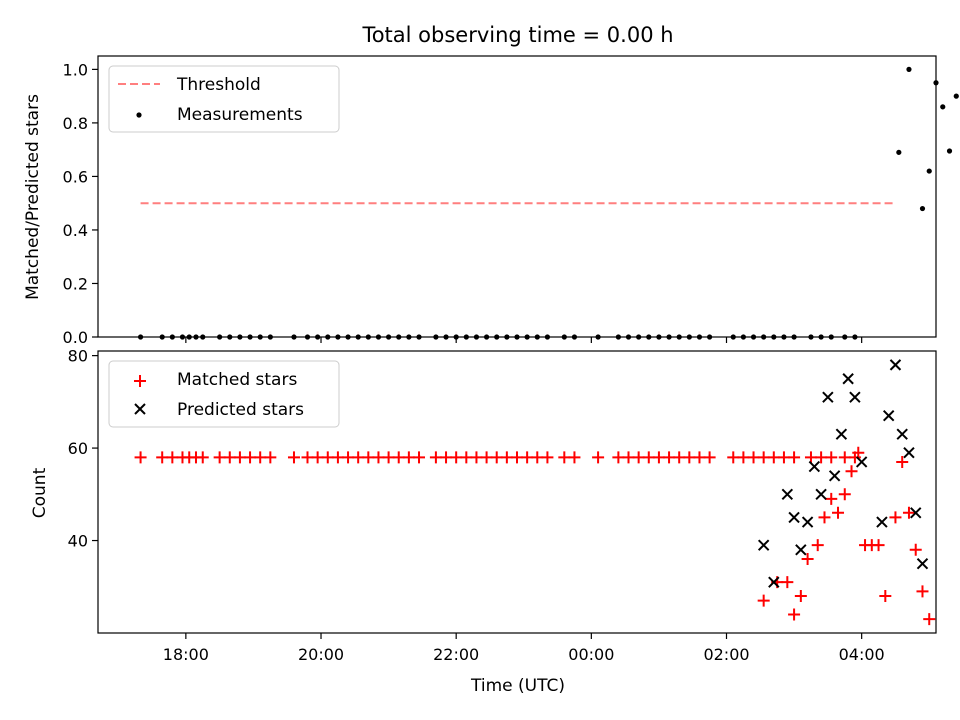  Describe the element at coordinates (218, 85) in the screenshot. I see `legend-threshold-label: Threshold` at that location.